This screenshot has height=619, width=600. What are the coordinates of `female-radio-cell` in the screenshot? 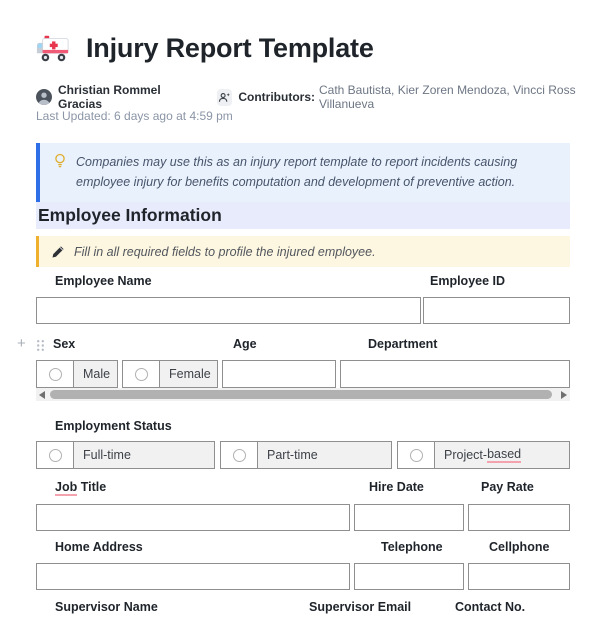 It's located at (141, 374).